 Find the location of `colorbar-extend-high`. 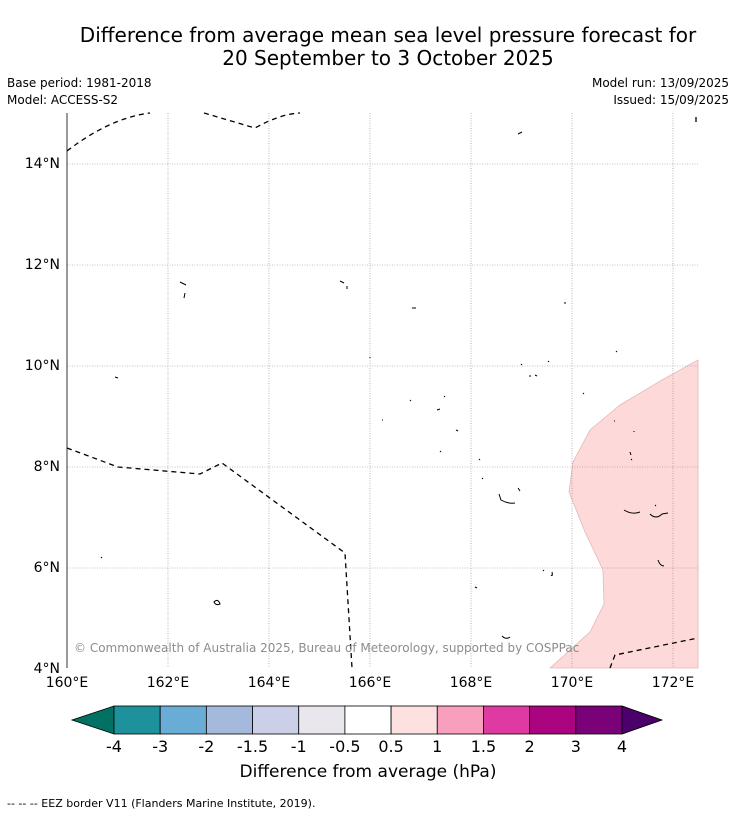

colorbar-extend-high is located at coordinates (642, 720).